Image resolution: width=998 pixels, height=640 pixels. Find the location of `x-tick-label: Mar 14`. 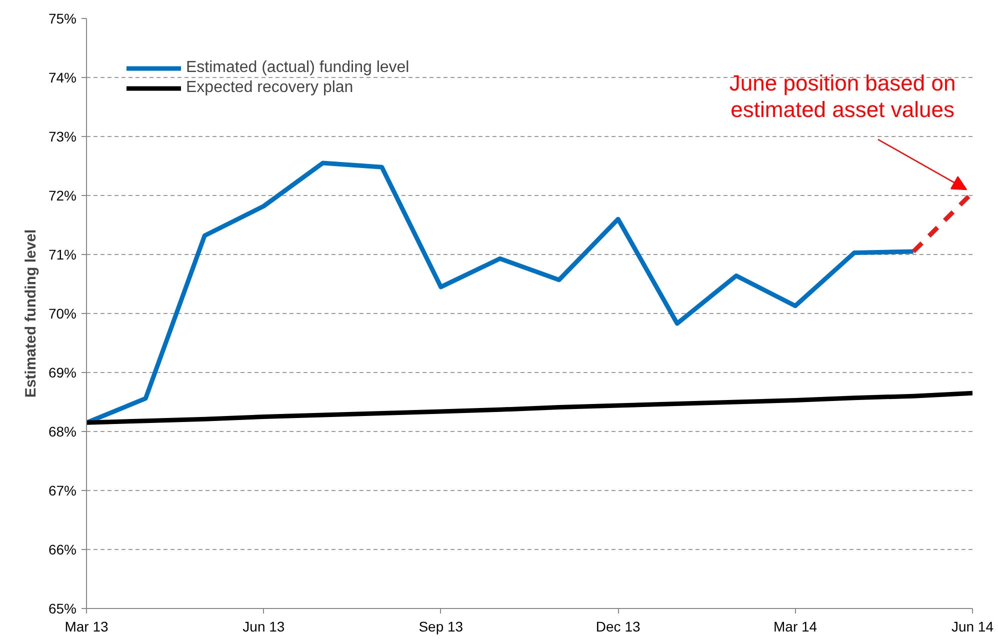

x-tick-label: Mar 14 is located at coordinates (796, 626).